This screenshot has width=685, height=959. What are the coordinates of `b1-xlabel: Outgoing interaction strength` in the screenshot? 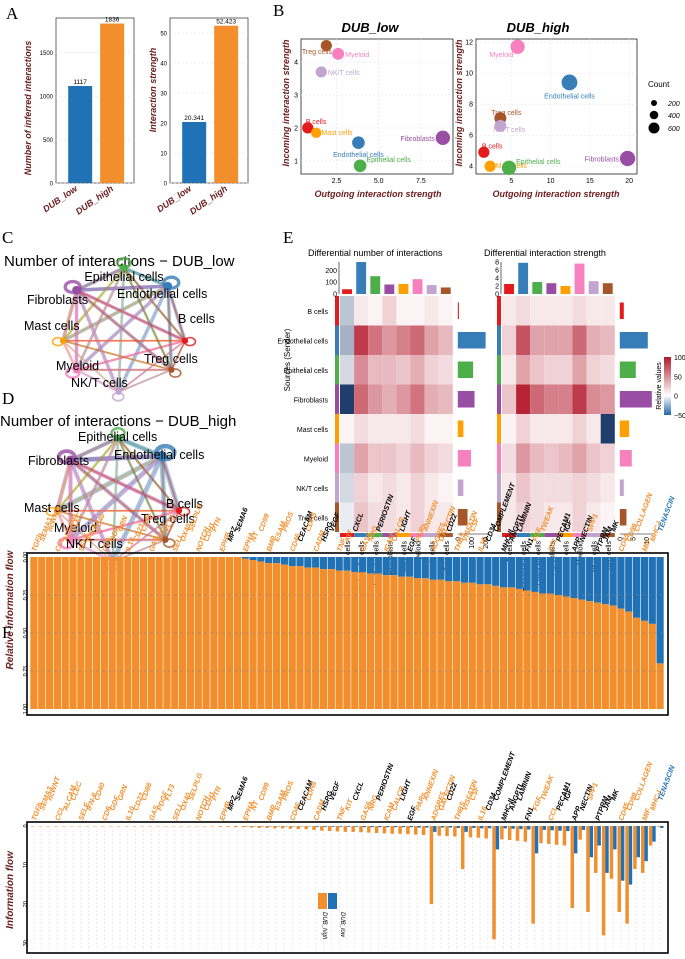 It's located at (378, 194).